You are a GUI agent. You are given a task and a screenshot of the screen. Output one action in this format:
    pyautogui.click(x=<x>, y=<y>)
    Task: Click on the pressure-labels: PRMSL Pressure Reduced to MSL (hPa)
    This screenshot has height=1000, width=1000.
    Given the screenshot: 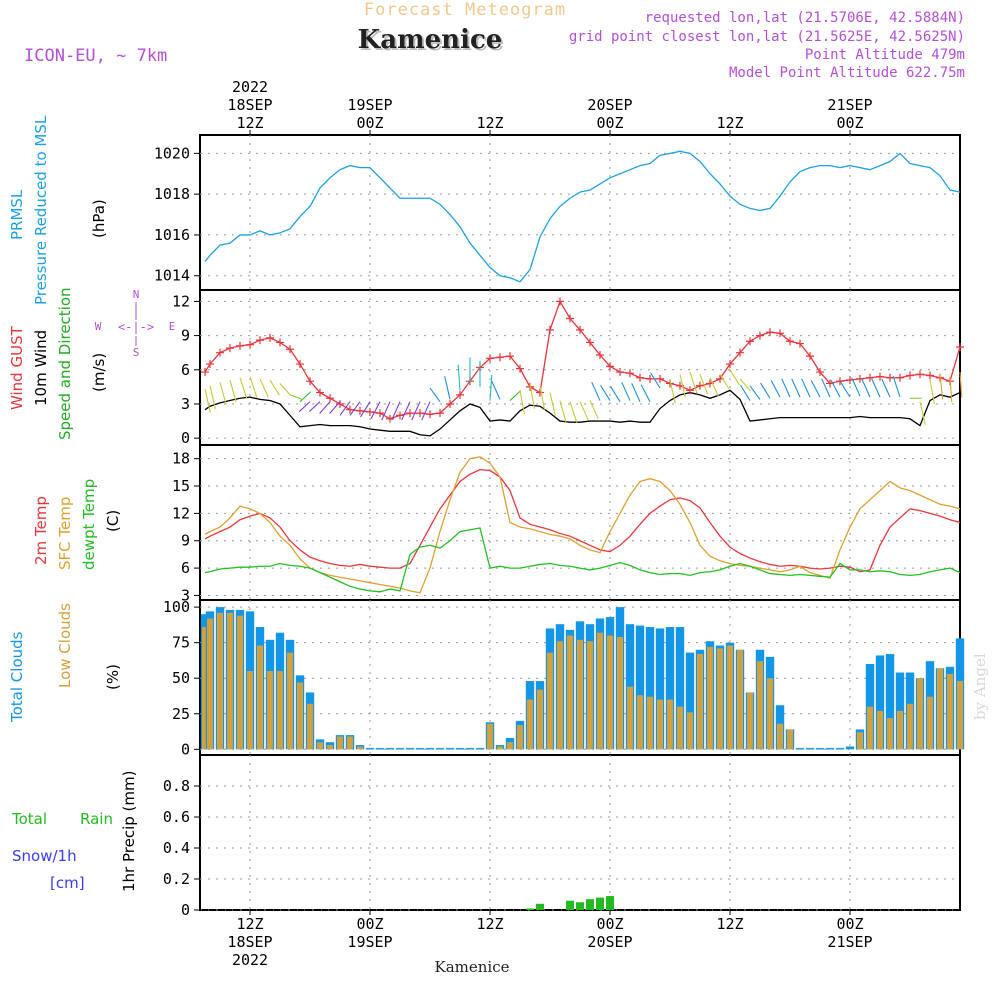 What is the action you would take?
    pyautogui.click(x=58, y=210)
    